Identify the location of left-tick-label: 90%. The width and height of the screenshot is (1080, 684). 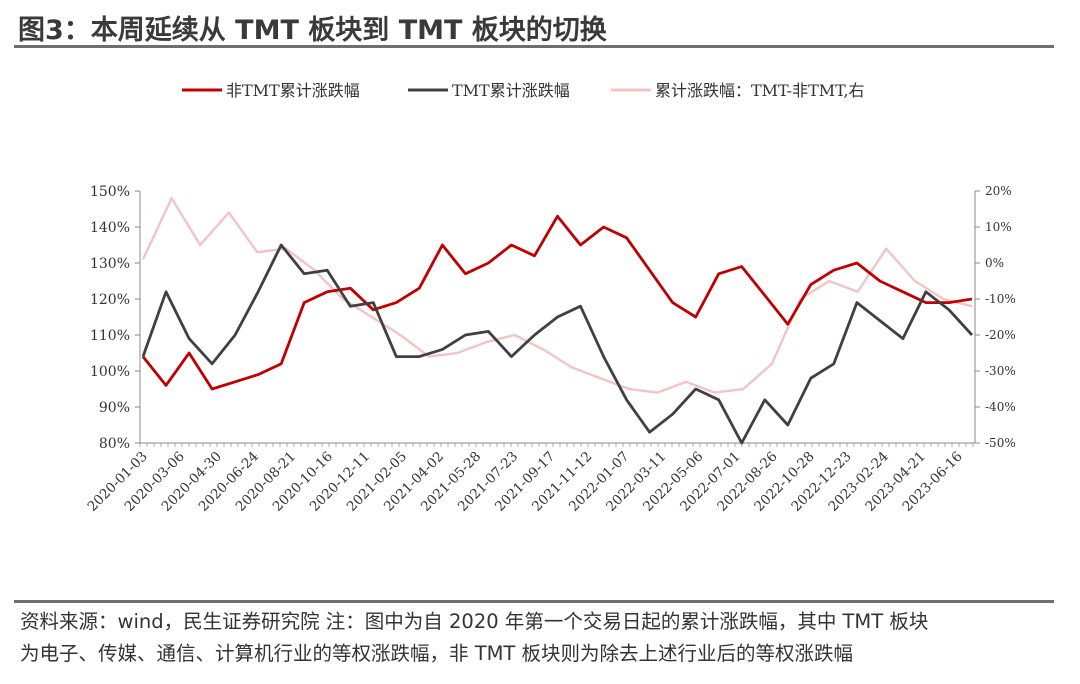
(114, 408).